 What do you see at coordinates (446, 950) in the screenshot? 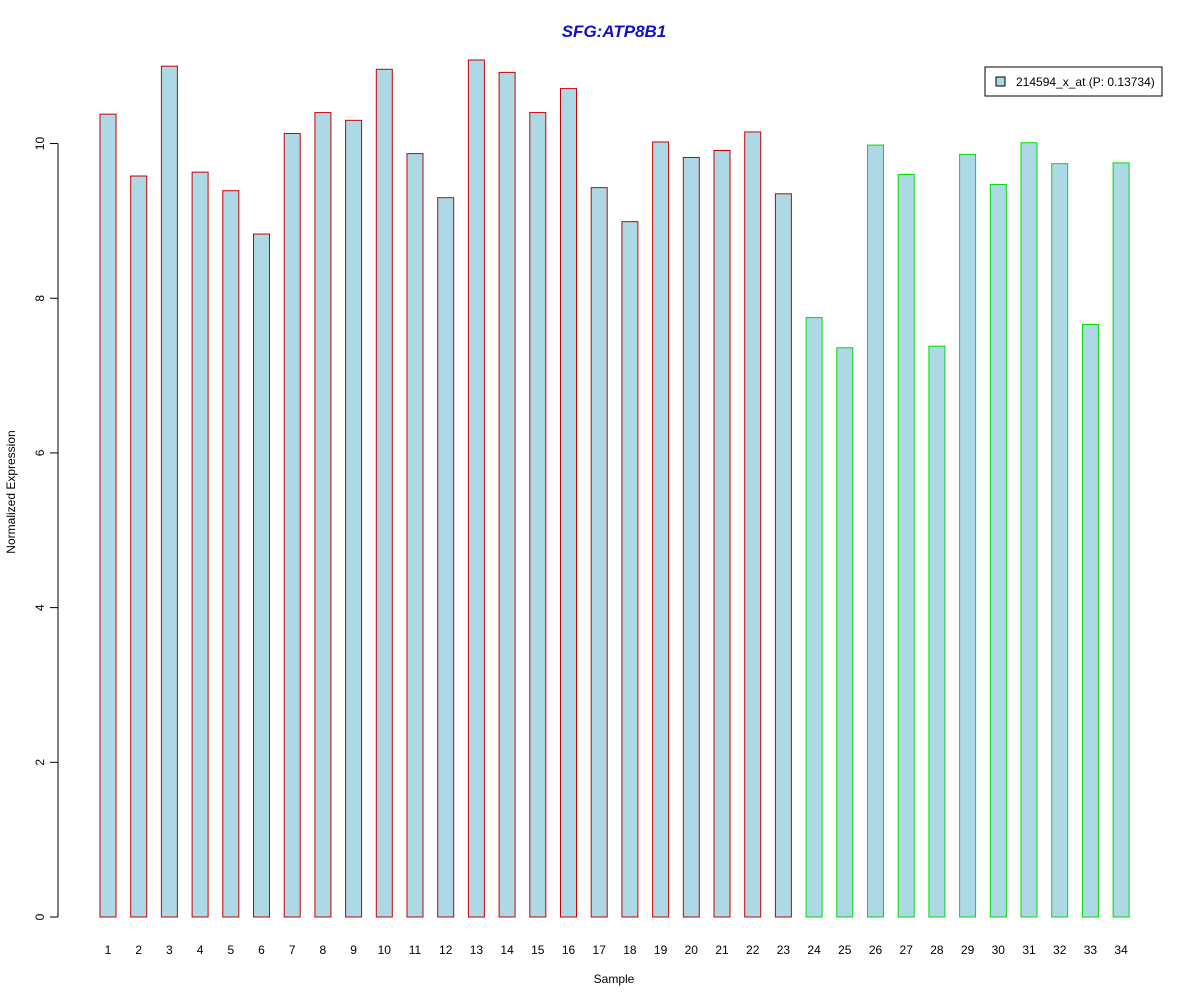
I see `x-tick-label: 12` at bounding box center [446, 950].